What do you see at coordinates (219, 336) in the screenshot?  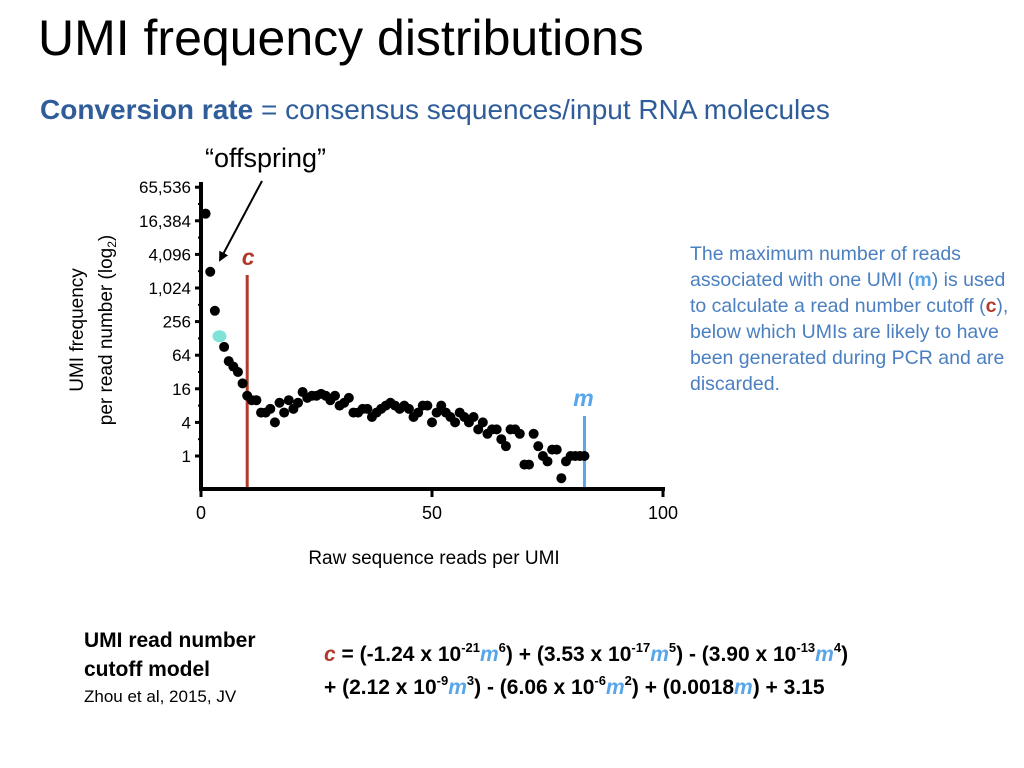 I see `highlight-point` at bounding box center [219, 336].